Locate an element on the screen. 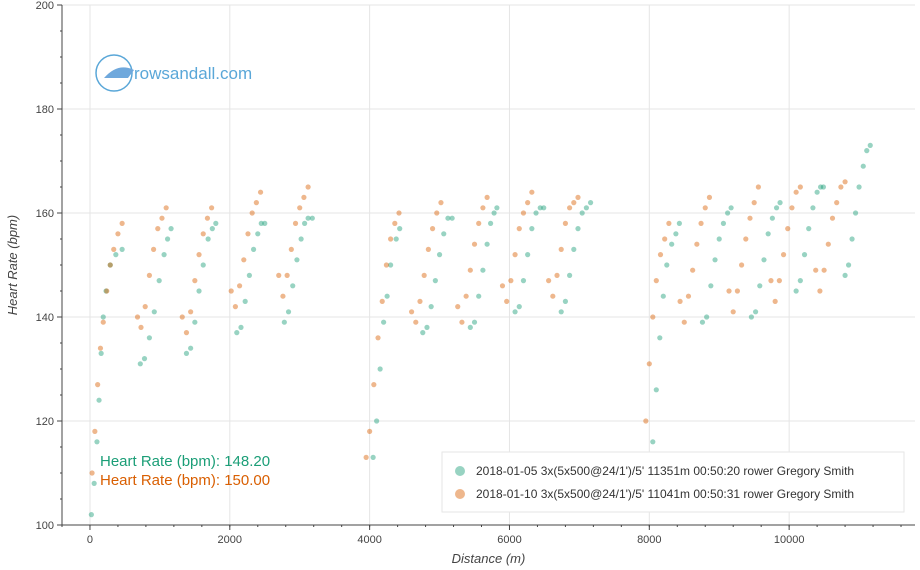 Image resolution: width=920 pixels, height=570 pixels. readout-series-2: Heart Rate (bpm): 150.00 is located at coordinates (185, 480).